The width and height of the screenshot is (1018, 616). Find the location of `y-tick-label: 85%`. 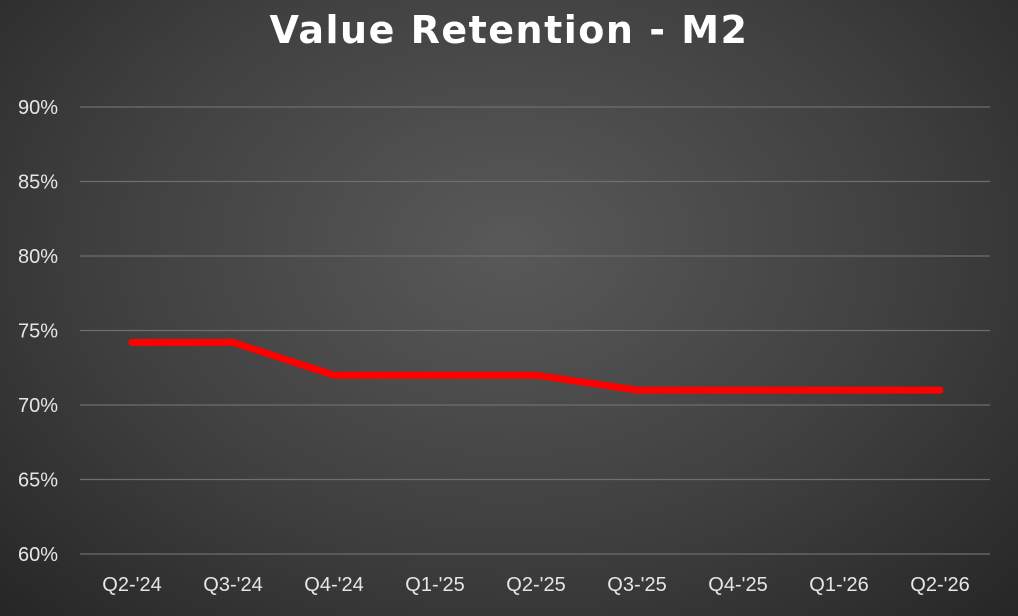

y-tick-label: 85% is located at coordinates (38, 183).